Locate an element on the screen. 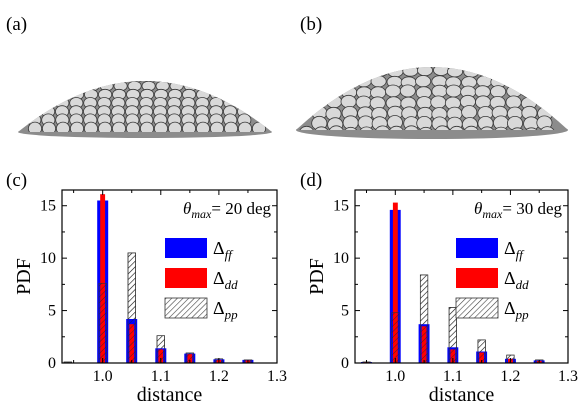 This screenshot has height=412, width=581. x-axis-label: distance is located at coordinates (170, 395).